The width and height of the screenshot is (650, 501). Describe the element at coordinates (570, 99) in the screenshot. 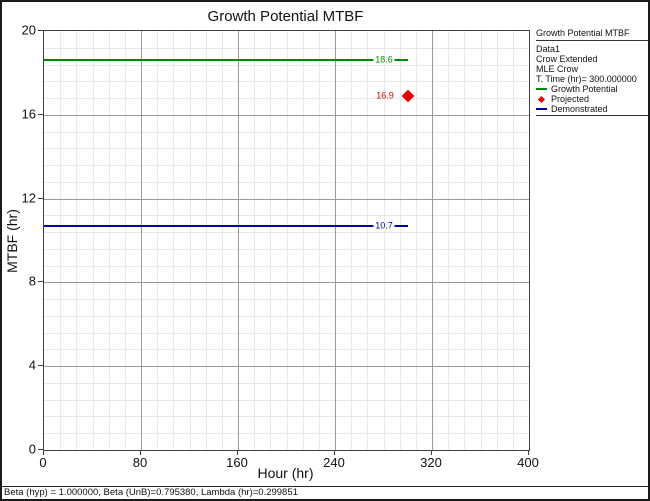

I see `legend-entry-label: Projected` at that location.